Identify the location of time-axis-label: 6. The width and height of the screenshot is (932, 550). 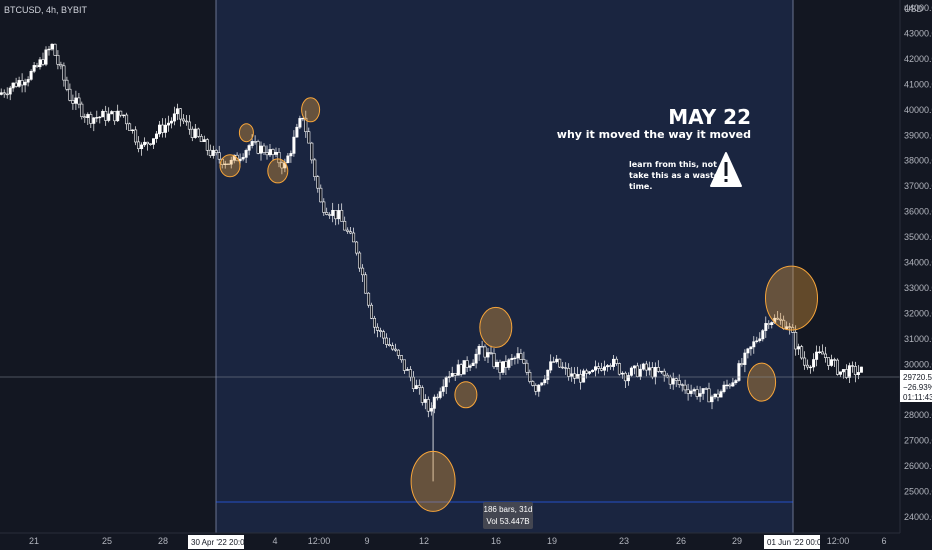
(883, 541).